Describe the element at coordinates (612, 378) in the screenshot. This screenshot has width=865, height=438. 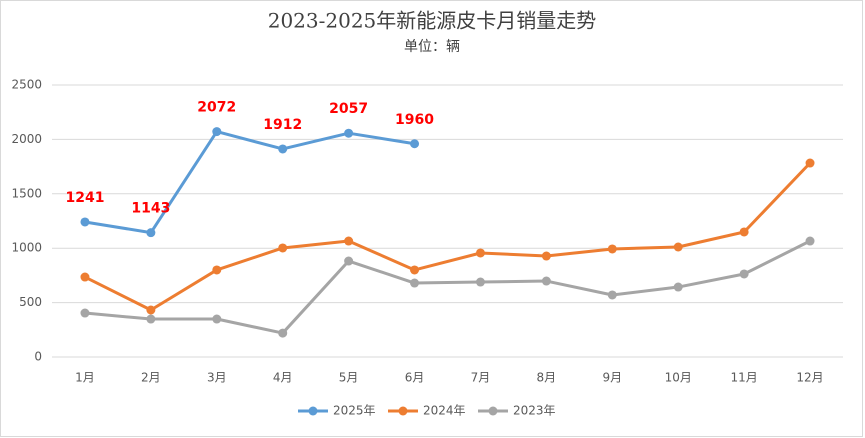
I see `x-tick-label: 9月` at that location.